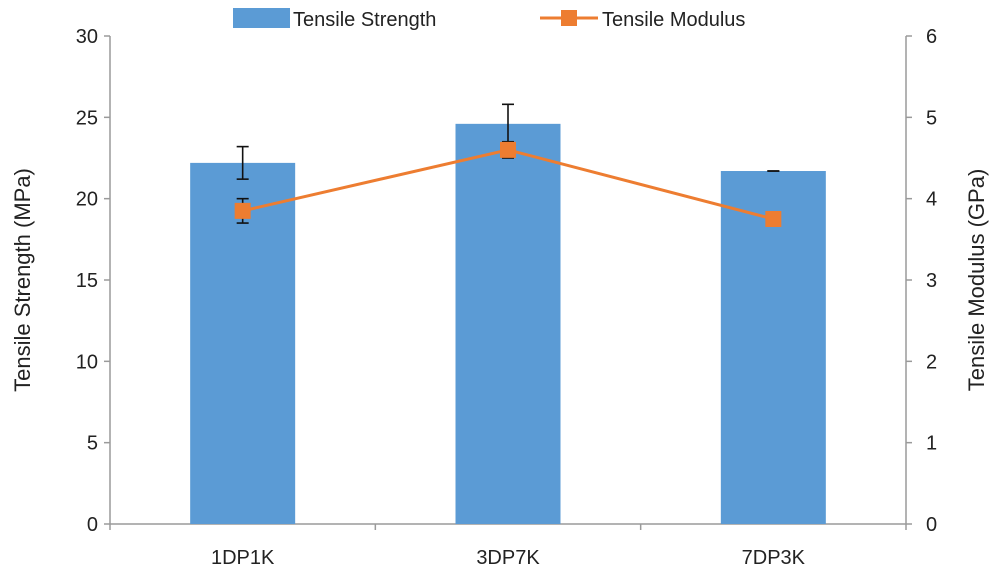 This screenshot has height=577, width=1000. Describe the element at coordinates (931, 525) in the screenshot. I see `right-tick-label: 0` at that location.